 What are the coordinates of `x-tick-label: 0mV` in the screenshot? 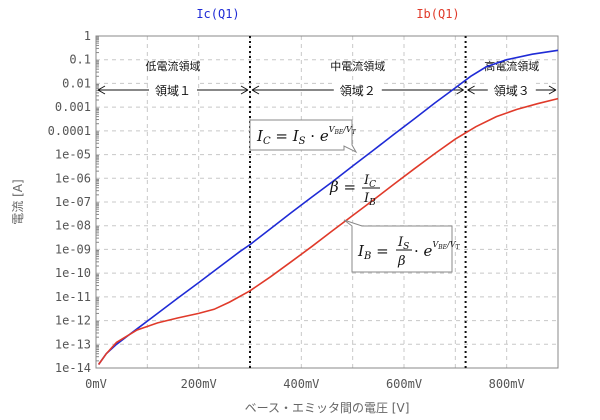 It's located at (96, 384).